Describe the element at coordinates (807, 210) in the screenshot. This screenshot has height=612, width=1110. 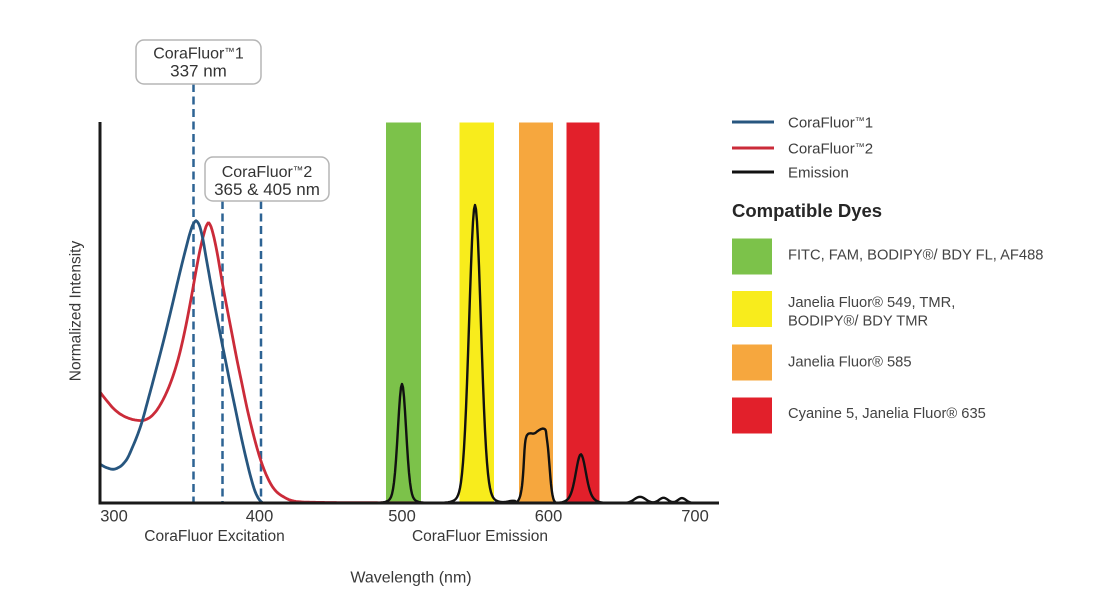
I see `svg-text: Compatible Dyes` at that location.